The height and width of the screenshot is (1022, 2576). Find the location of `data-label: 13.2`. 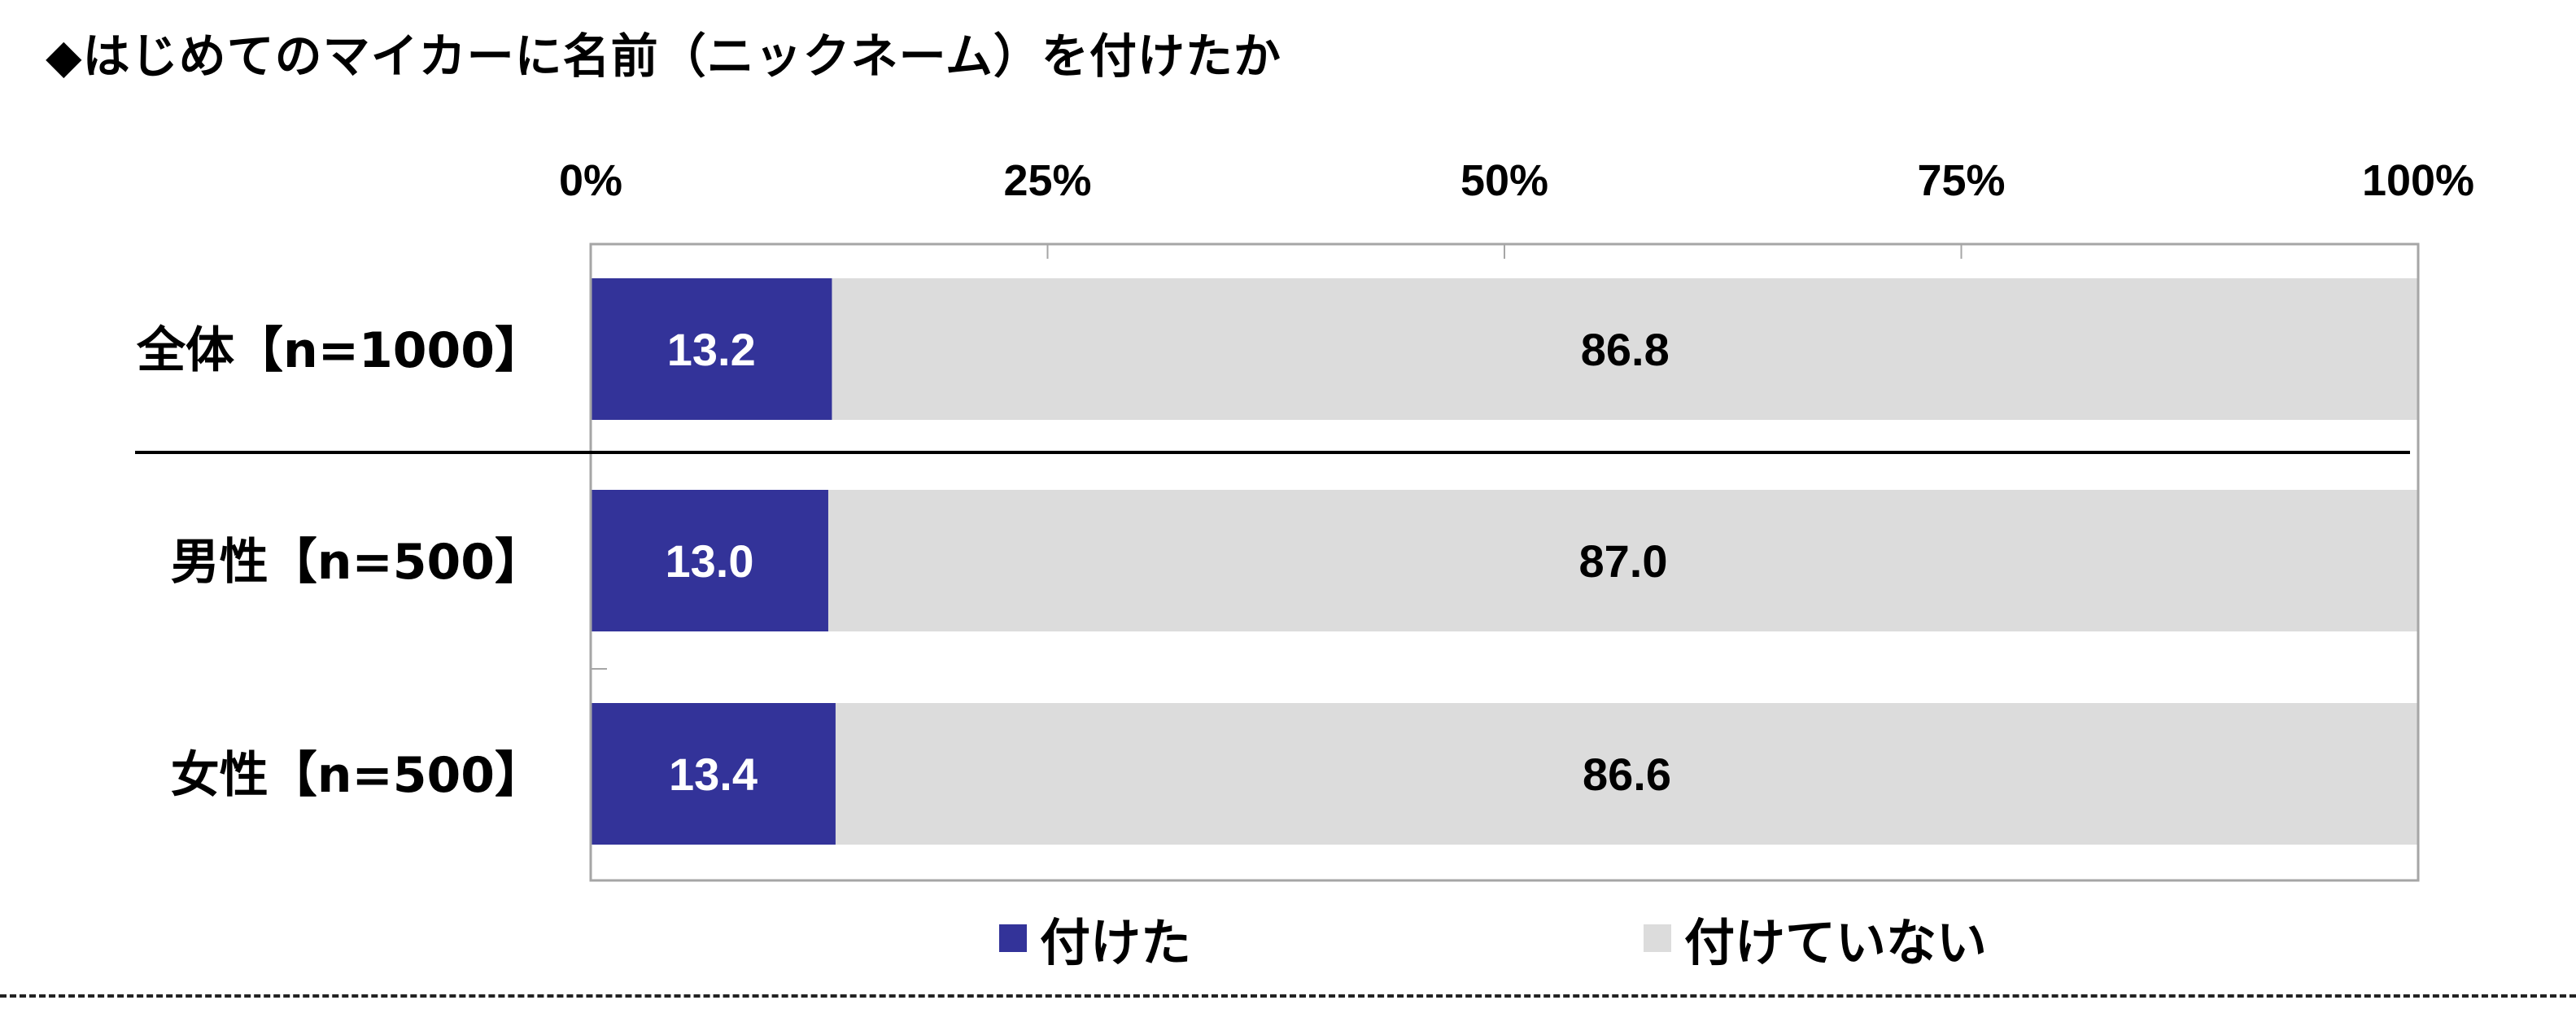

data-label: 13.2 is located at coordinates (711, 349).